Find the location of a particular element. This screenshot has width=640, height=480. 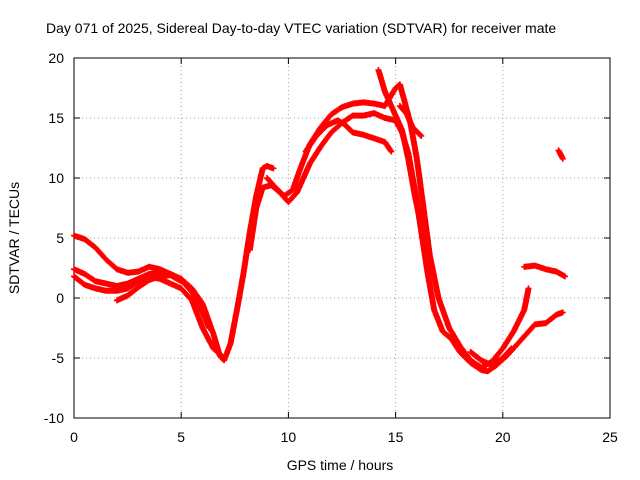

series-track-j is located at coordinates (491, 357).